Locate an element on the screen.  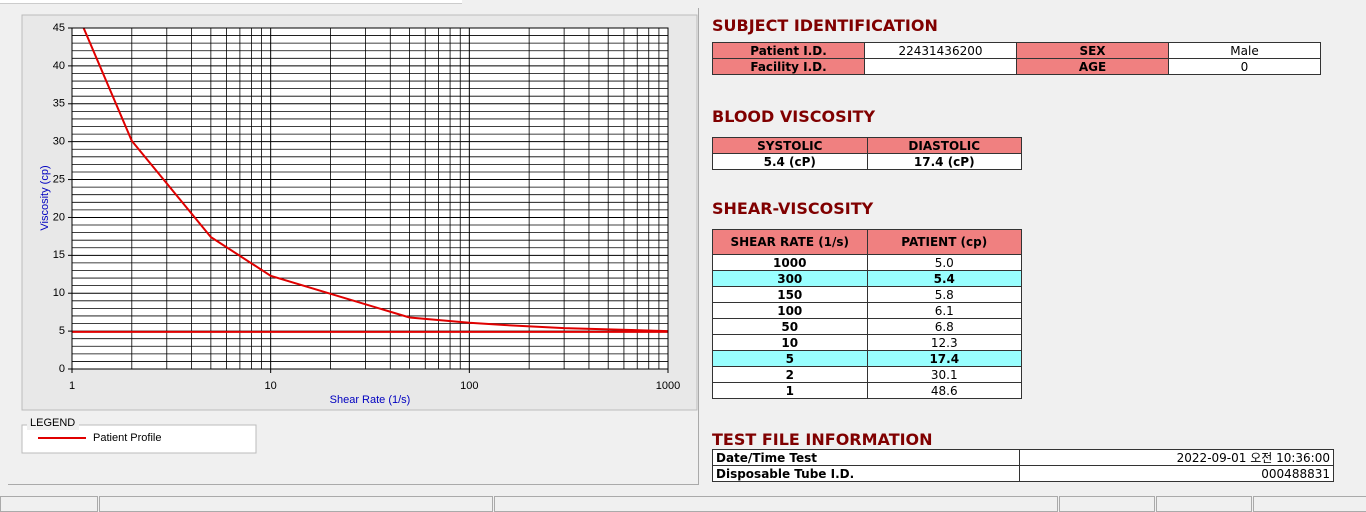
table-cell: 5.4 (cP) is located at coordinates (790, 161).